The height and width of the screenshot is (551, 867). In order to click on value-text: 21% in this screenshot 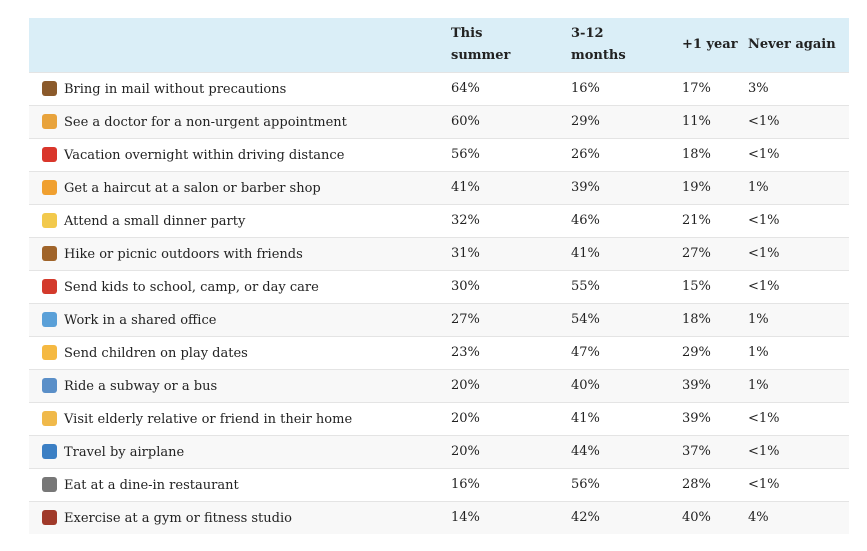, I will do `click(696, 220)`.